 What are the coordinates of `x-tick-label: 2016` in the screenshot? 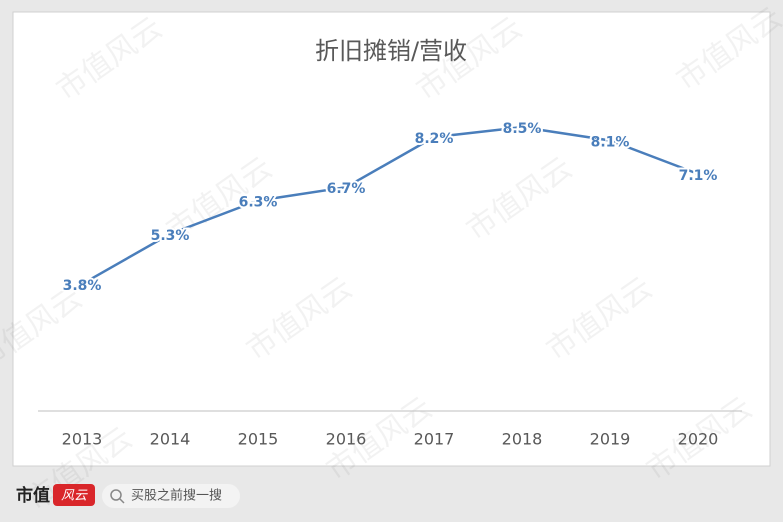 It's located at (346, 439).